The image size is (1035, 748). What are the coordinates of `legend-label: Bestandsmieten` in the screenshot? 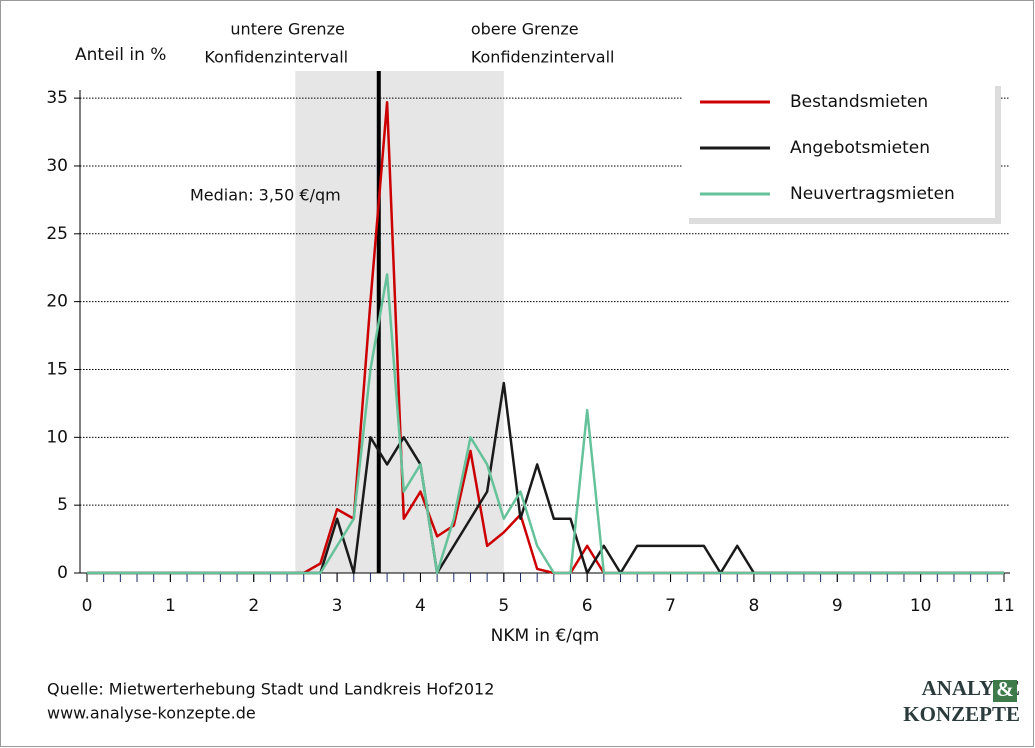 It's located at (859, 102).